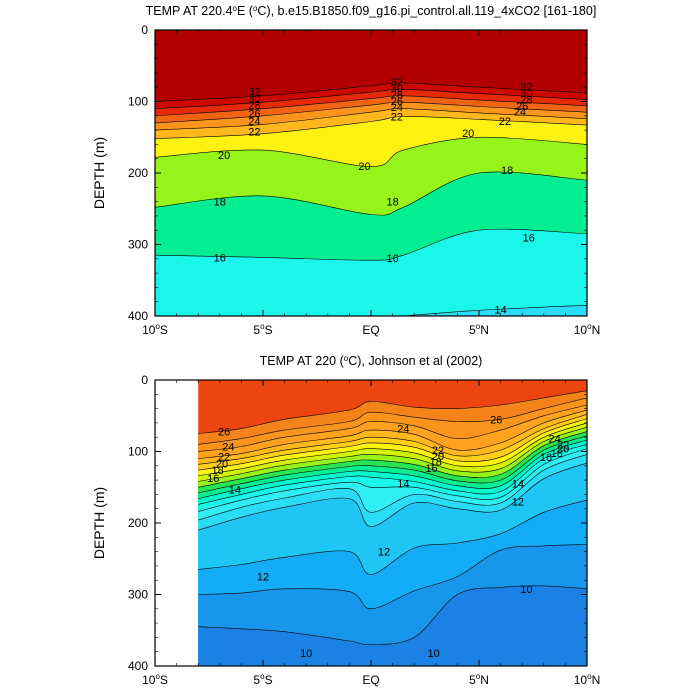  I want to click on y-axis-label: DEPTH (m), so click(99, 173).